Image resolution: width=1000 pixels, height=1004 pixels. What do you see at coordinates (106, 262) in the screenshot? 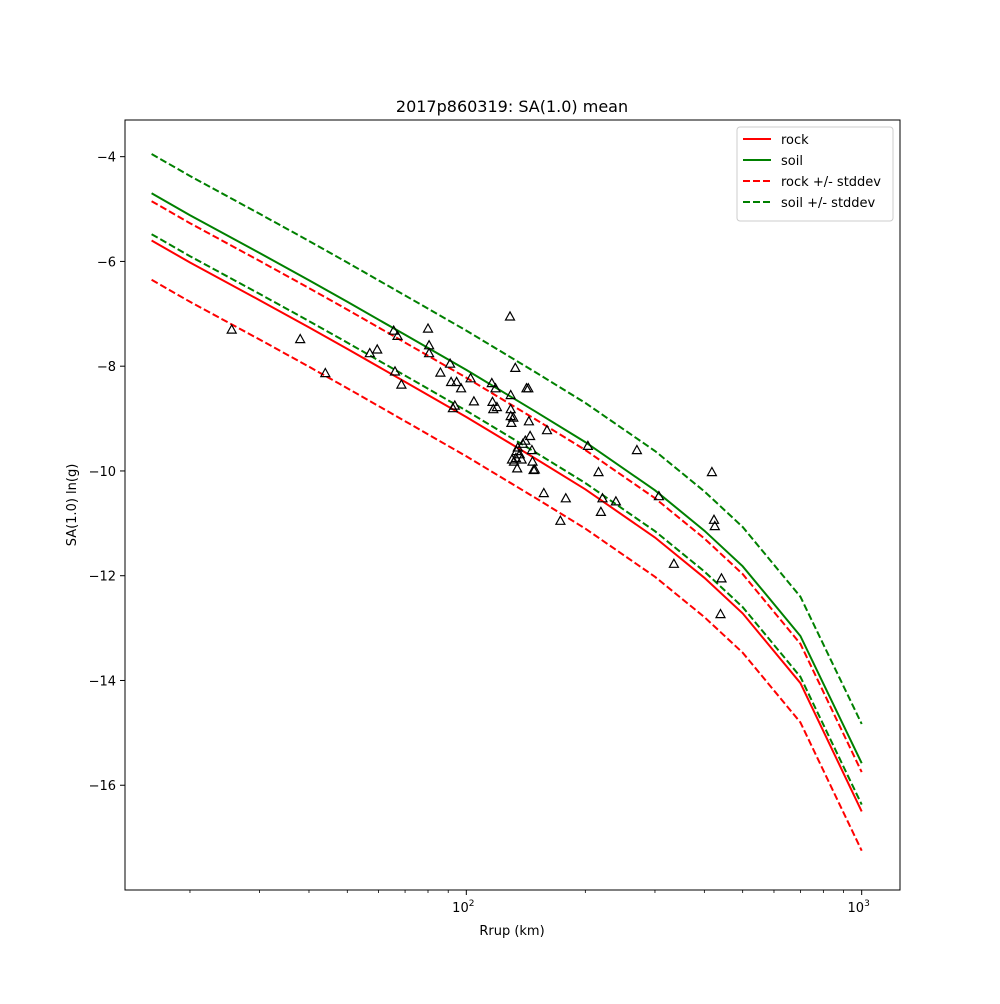
I see `y-tick-label: −6` at bounding box center [106, 262].